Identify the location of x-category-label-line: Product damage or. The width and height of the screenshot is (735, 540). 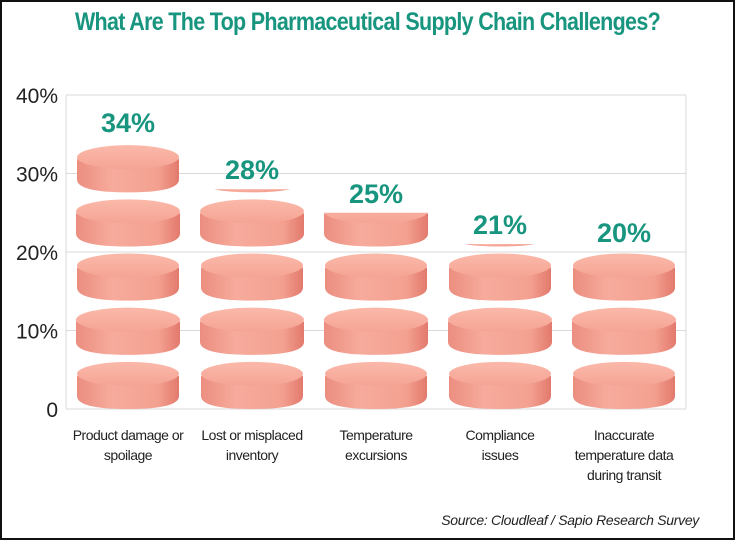
(128, 435).